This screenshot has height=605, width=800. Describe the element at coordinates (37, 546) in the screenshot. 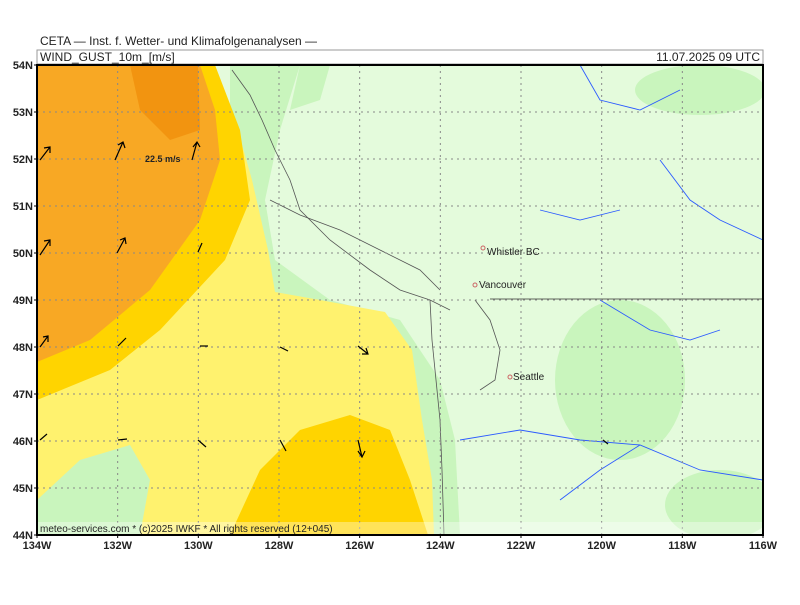

I see `lon-label: 134W` at that location.